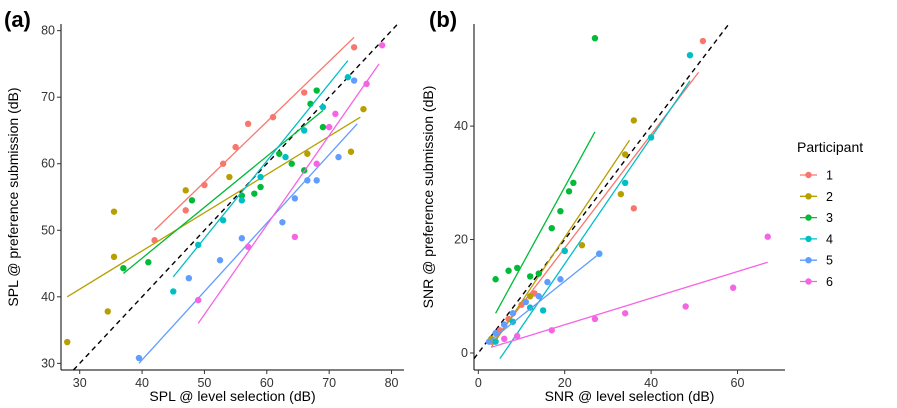 This screenshot has width=897, height=408. Describe the element at coordinates (829, 261) in the screenshot. I see `legend-label-5: 5` at that location.